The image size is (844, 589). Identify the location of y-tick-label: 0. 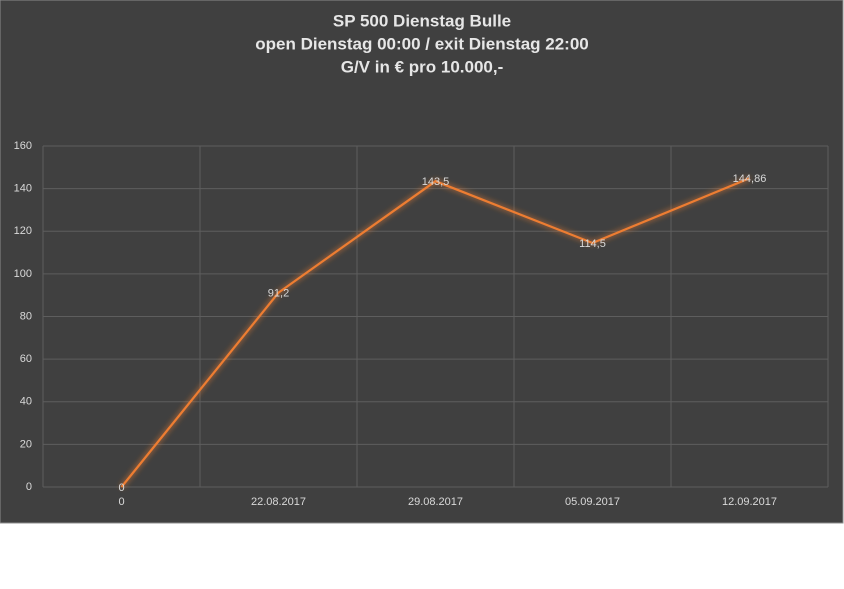
(29, 487).